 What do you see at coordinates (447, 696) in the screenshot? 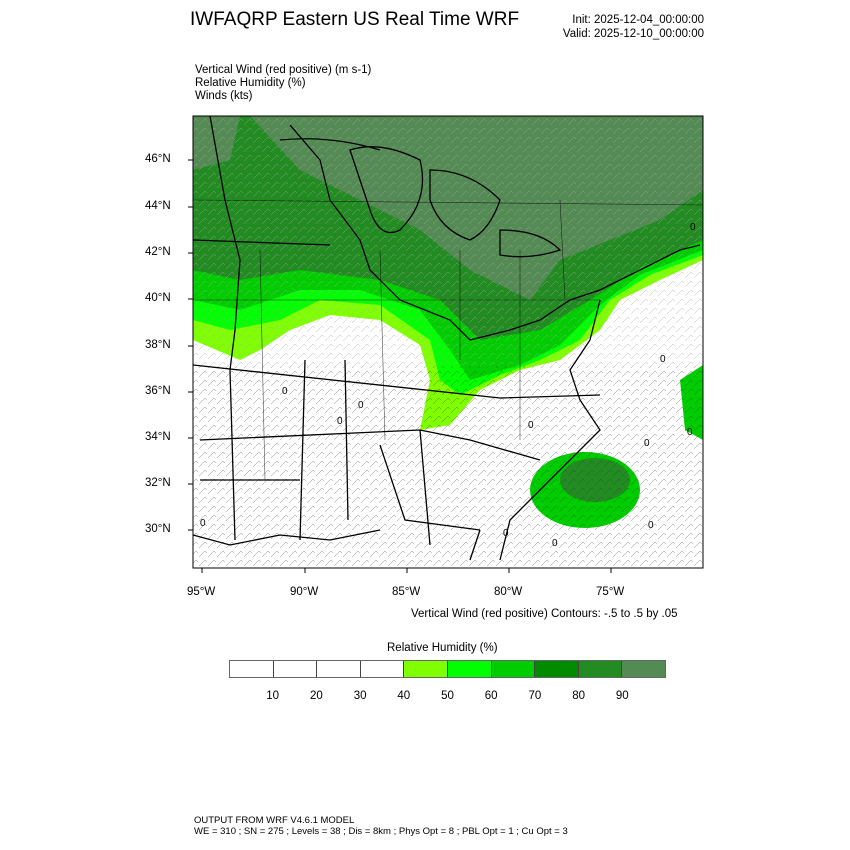
I see `colorbar-label: 50` at bounding box center [447, 696].